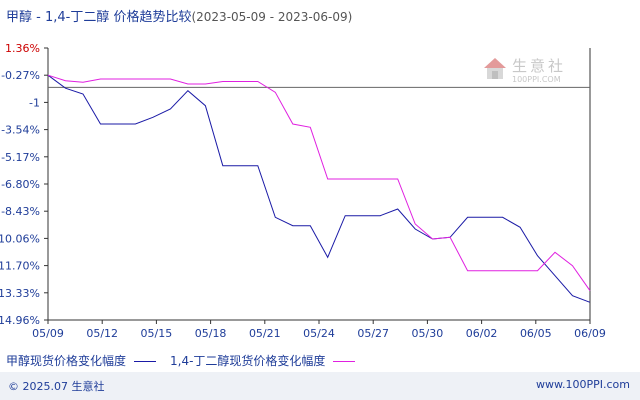  Describe the element at coordinates (20, 238) in the screenshot. I see `y-tick-label: -10.06%` at that location.